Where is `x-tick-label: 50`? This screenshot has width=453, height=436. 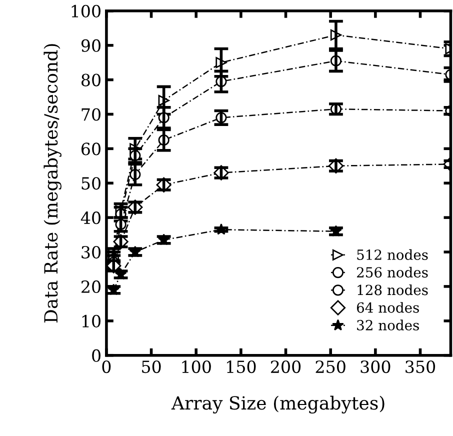 x-tick-label: 50 is located at coordinates (151, 367).